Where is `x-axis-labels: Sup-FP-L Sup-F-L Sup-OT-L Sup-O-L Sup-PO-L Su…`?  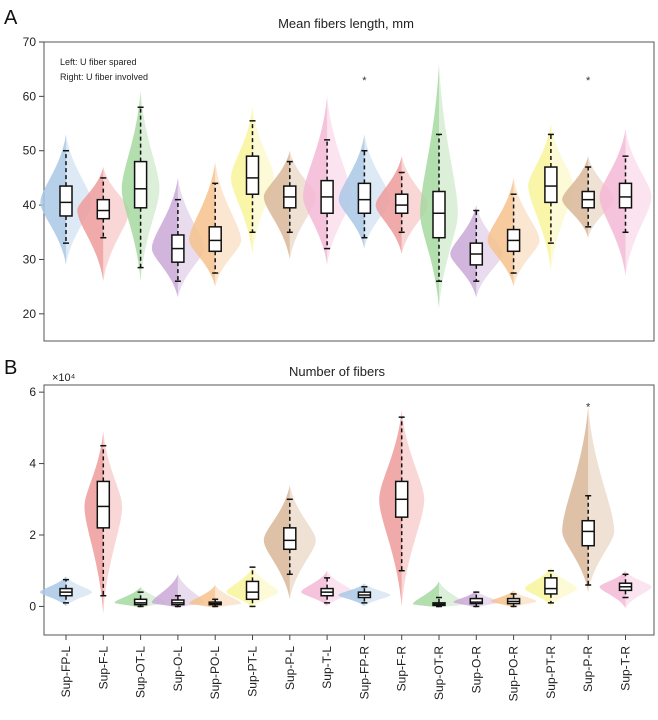 x-axis-labels: Sup-FP-L Sup-F-L Sup-OT-L Sup-O-L Sup-PO-L Su… is located at coordinates (346, 668).